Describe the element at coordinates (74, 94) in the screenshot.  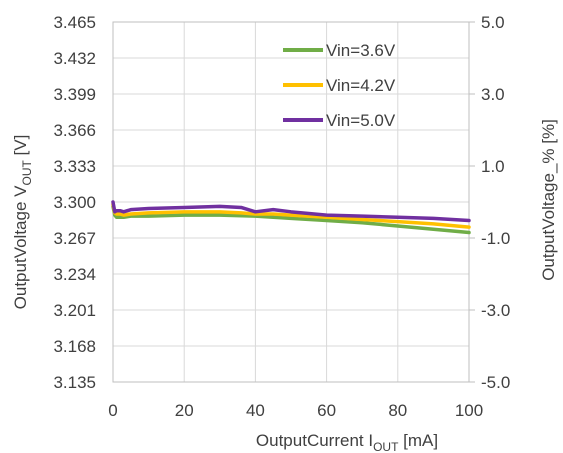
I see `y-left-tick-label: 3.399` at that location.